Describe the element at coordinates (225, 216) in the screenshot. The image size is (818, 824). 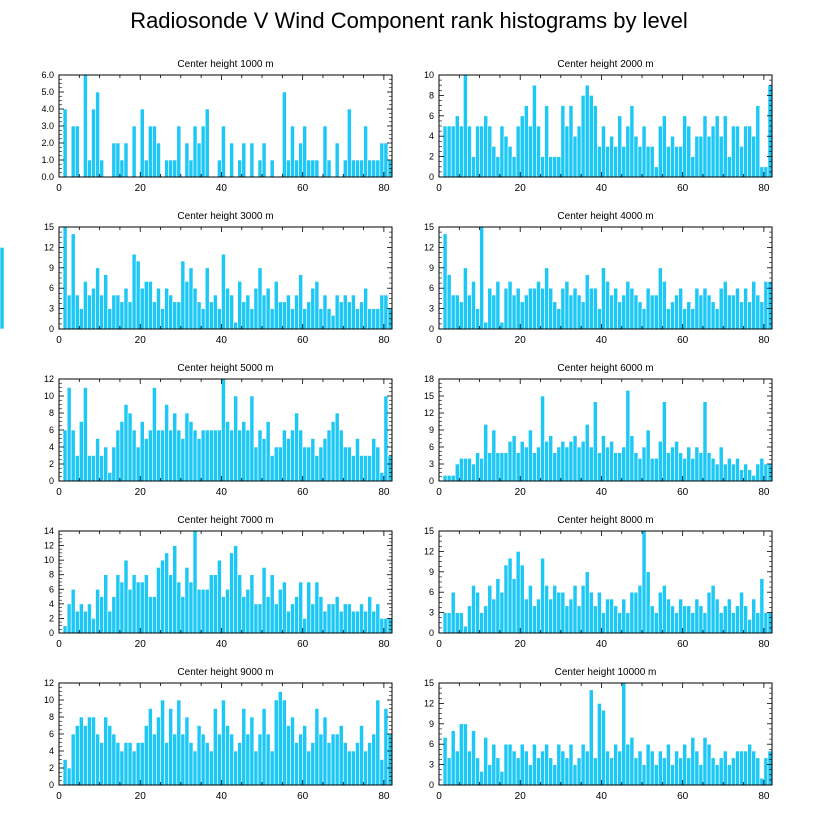
I see `panel-title: Center height 3000 m` at that location.